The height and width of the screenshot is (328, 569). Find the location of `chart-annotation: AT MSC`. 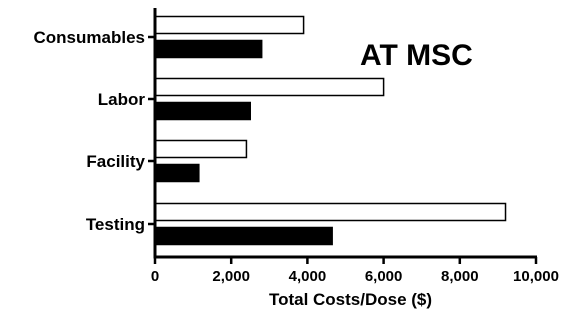

chart-annotation: AT MSC is located at coordinates (416, 55).